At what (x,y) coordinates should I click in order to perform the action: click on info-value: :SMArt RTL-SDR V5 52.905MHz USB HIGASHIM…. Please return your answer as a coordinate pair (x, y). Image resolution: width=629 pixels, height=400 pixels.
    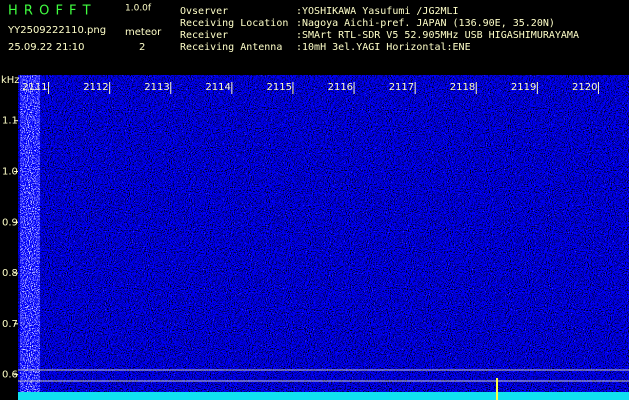
    Looking at the image, I should click on (437, 35).